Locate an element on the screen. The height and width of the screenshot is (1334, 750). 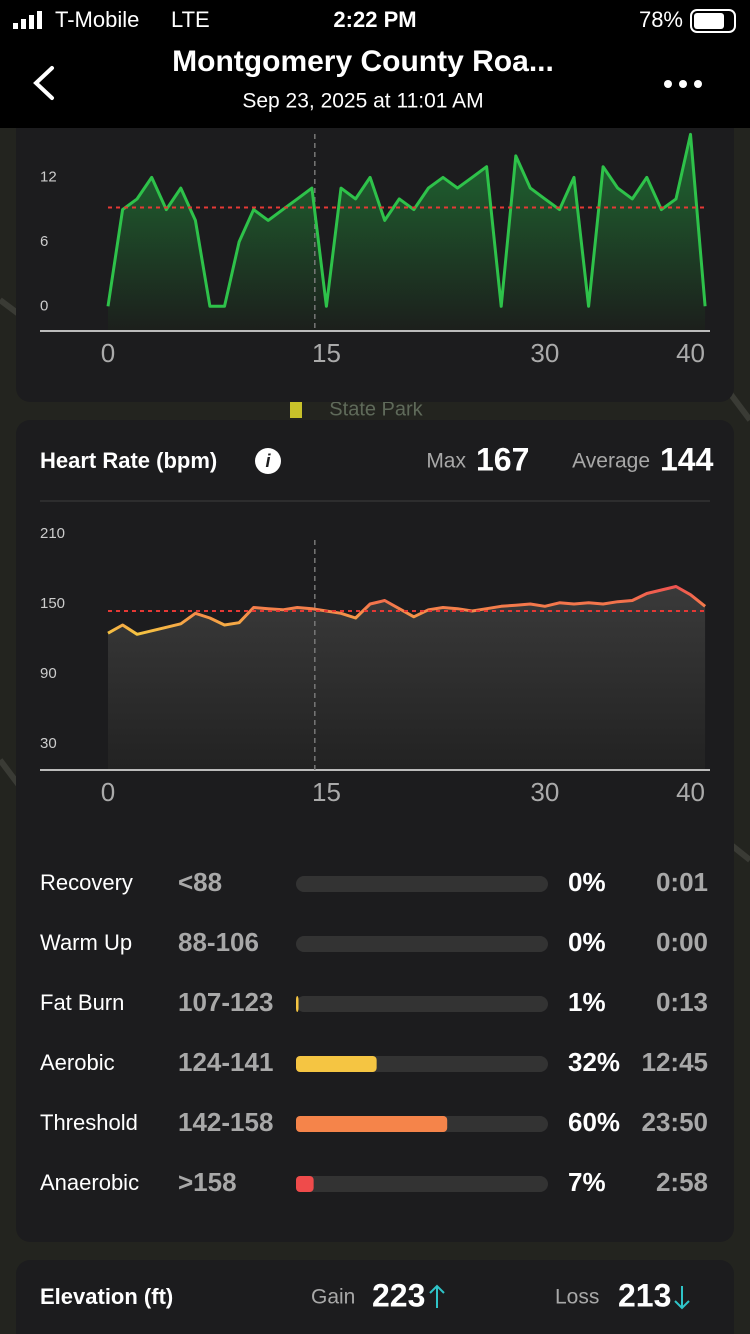
battery-text: 78% is located at coordinates (661, 19).